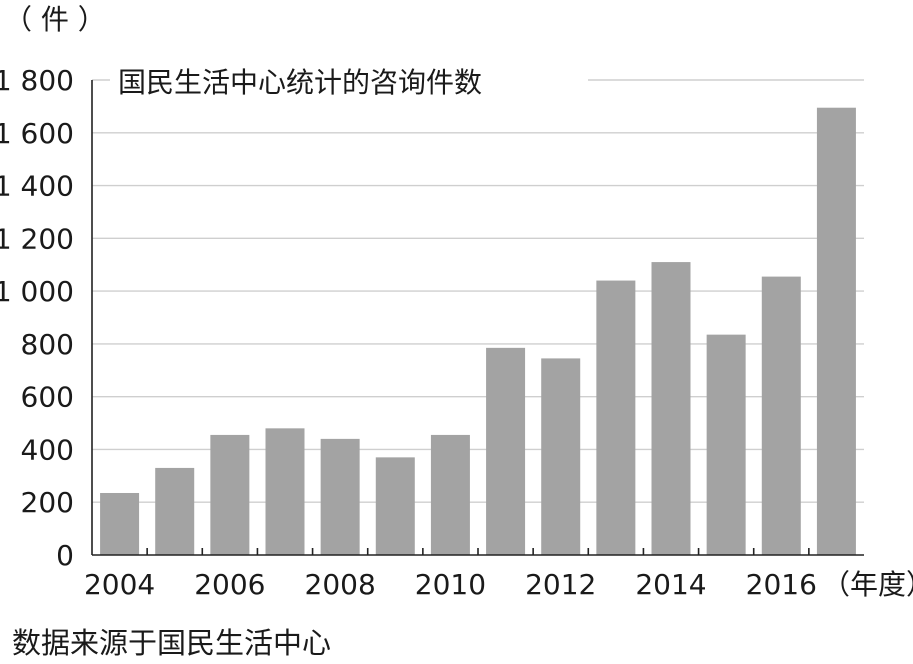 The width and height of the screenshot is (913, 664). What do you see at coordinates (37, 318) in the screenshot?
I see `y-tick-labels: 0 200 400 600 800 1 000 1 200 1 400 1 600 1 800` at bounding box center [37, 318].